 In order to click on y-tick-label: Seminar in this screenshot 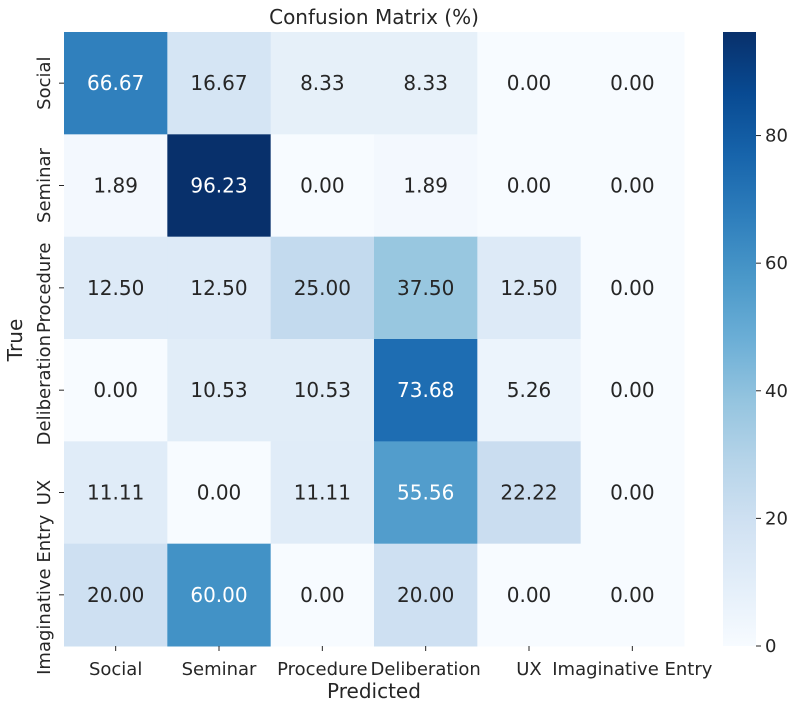, I will do `click(44, 184)`.